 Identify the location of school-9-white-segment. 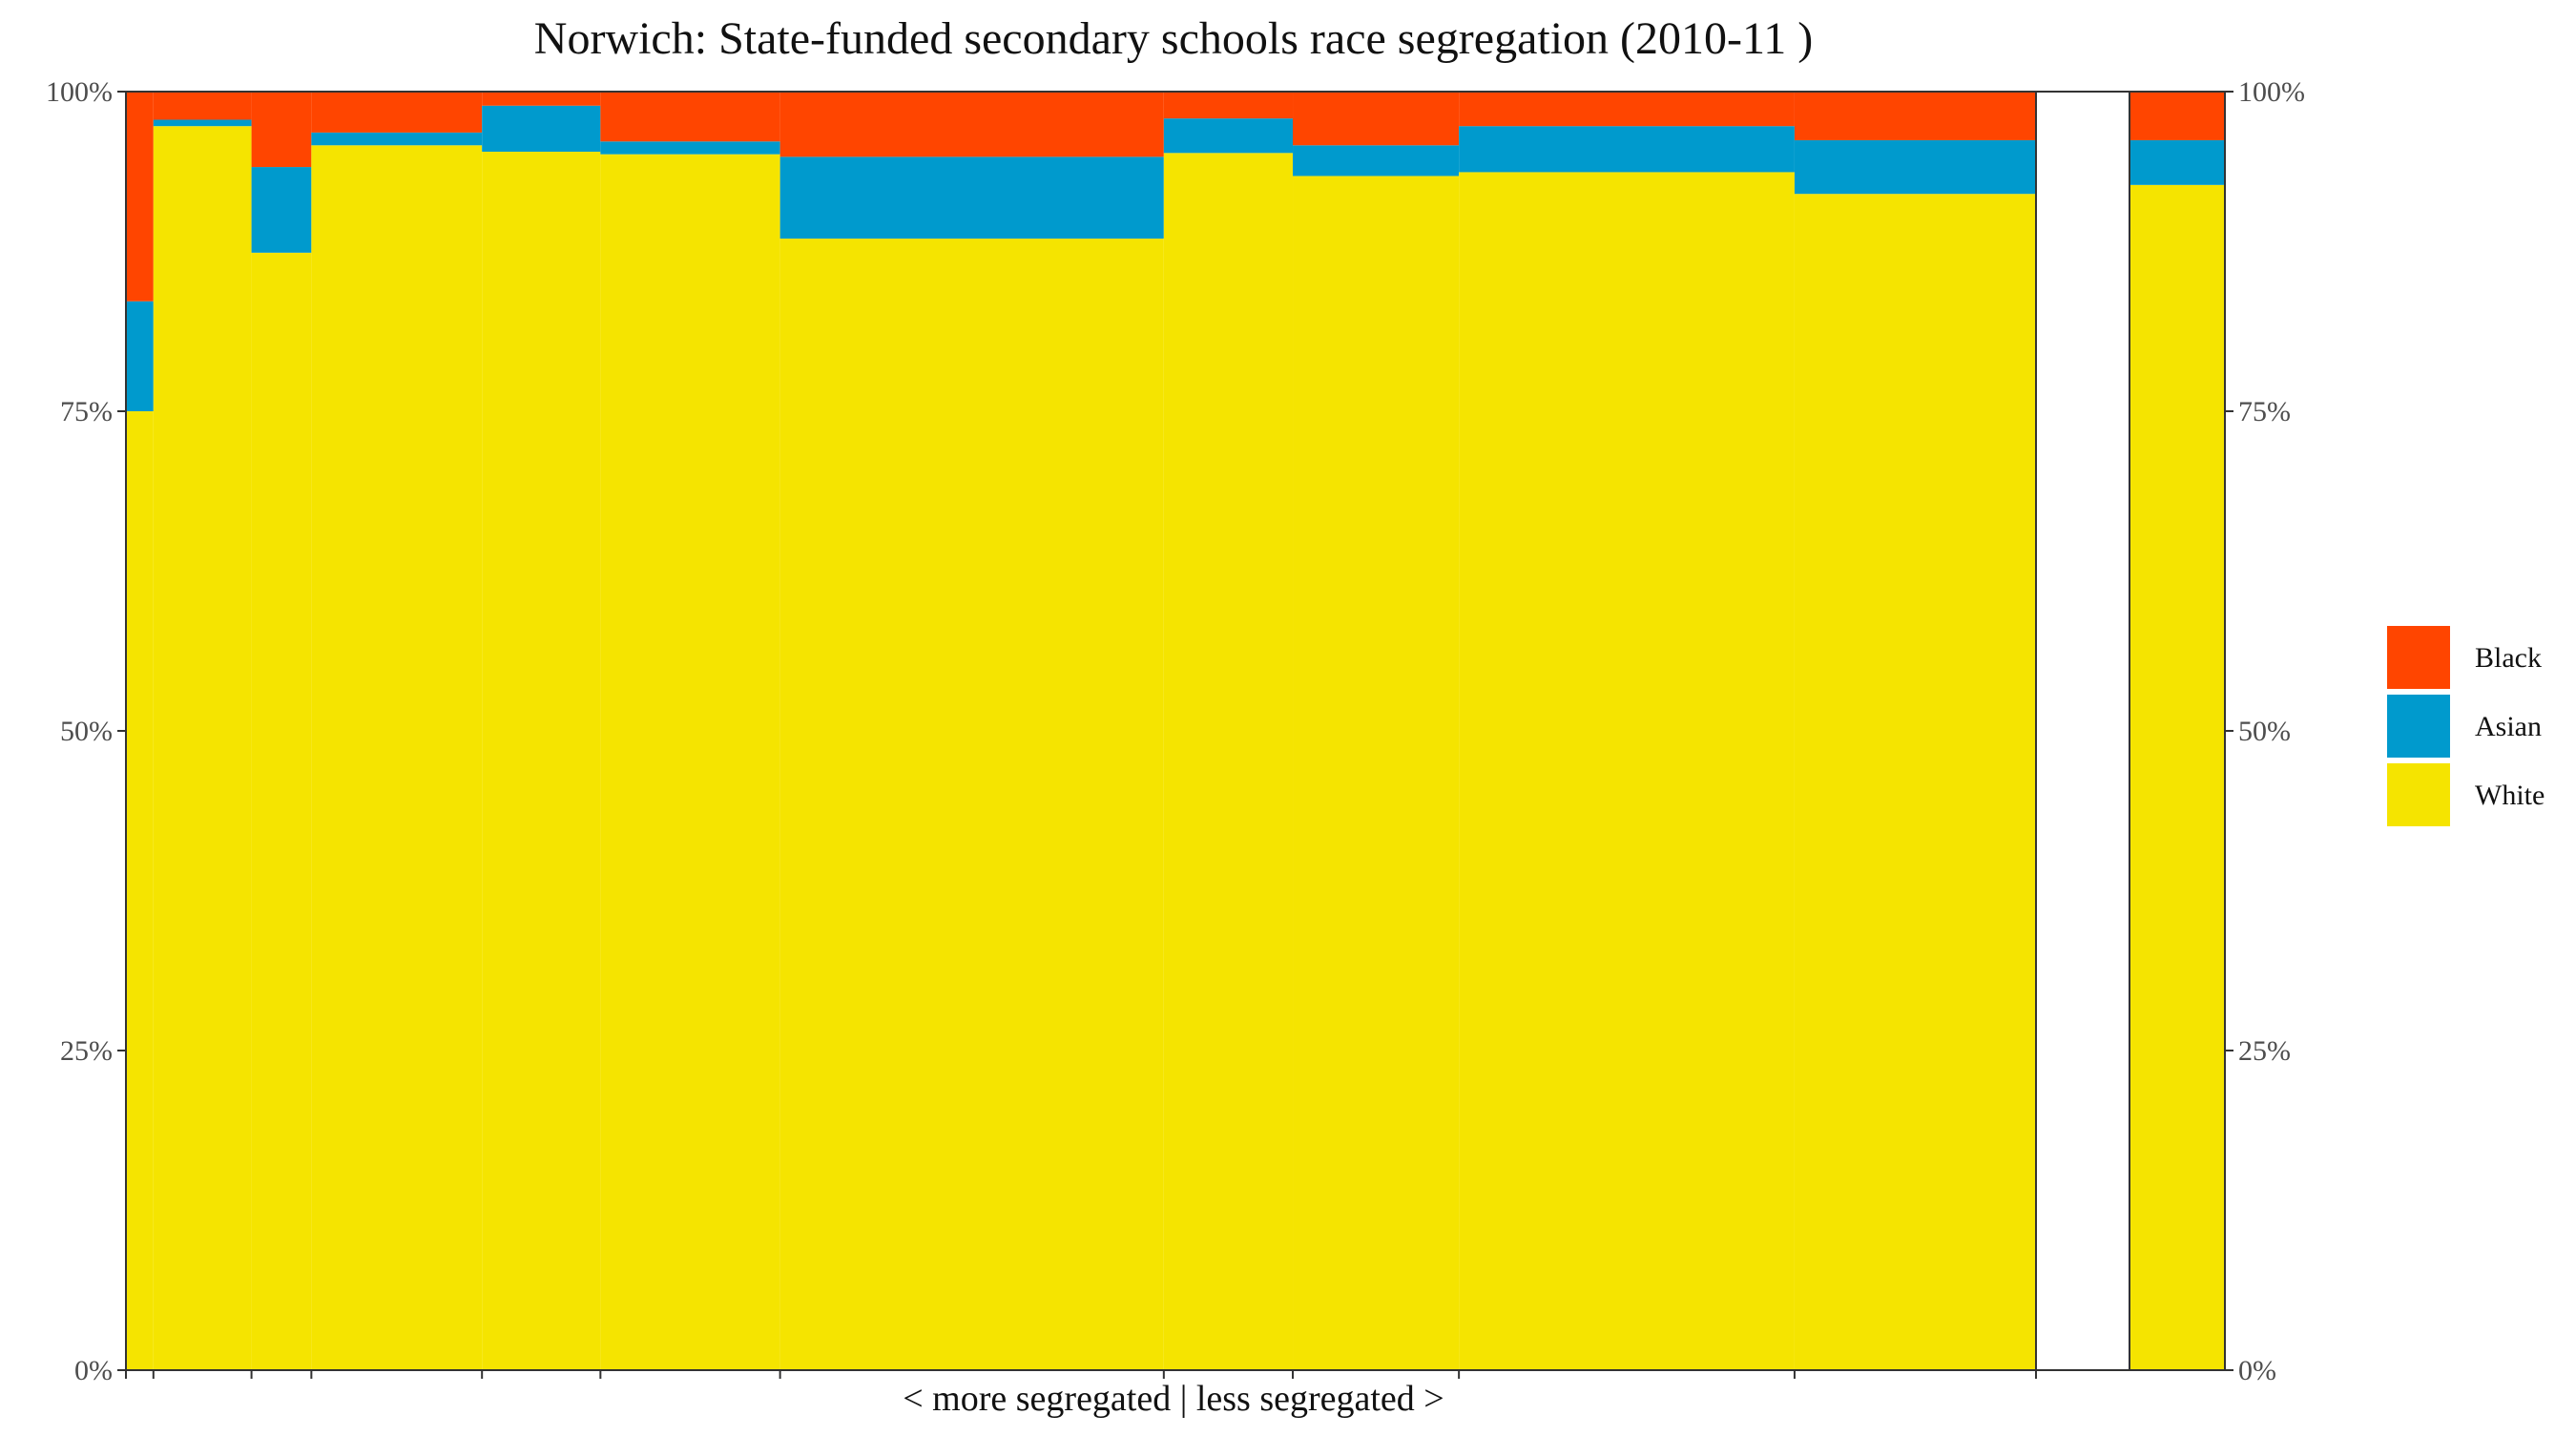
(1376, 773).